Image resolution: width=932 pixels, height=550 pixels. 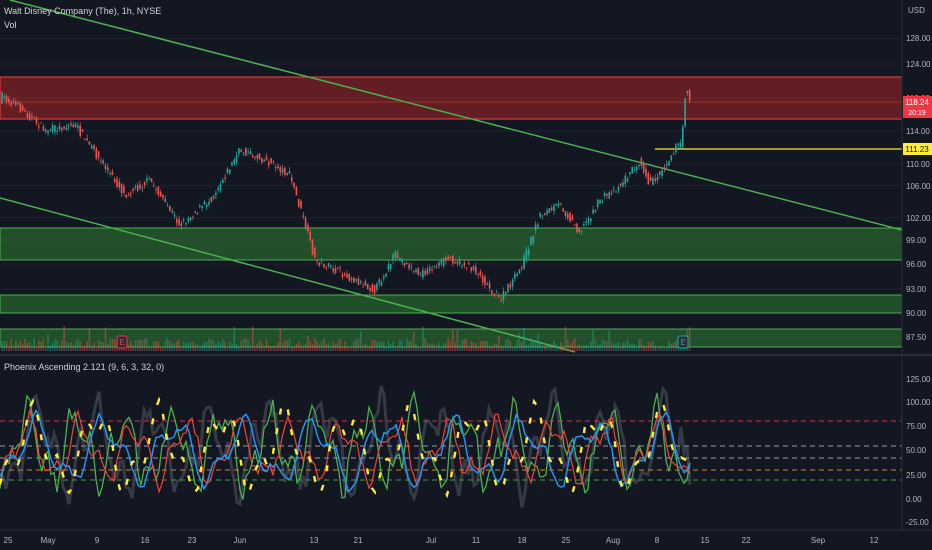 What do you see at coordinates (917, 522) in the screenshot?
I see `indicator-axis-label: -25.00` at bounding box center [917, 522].